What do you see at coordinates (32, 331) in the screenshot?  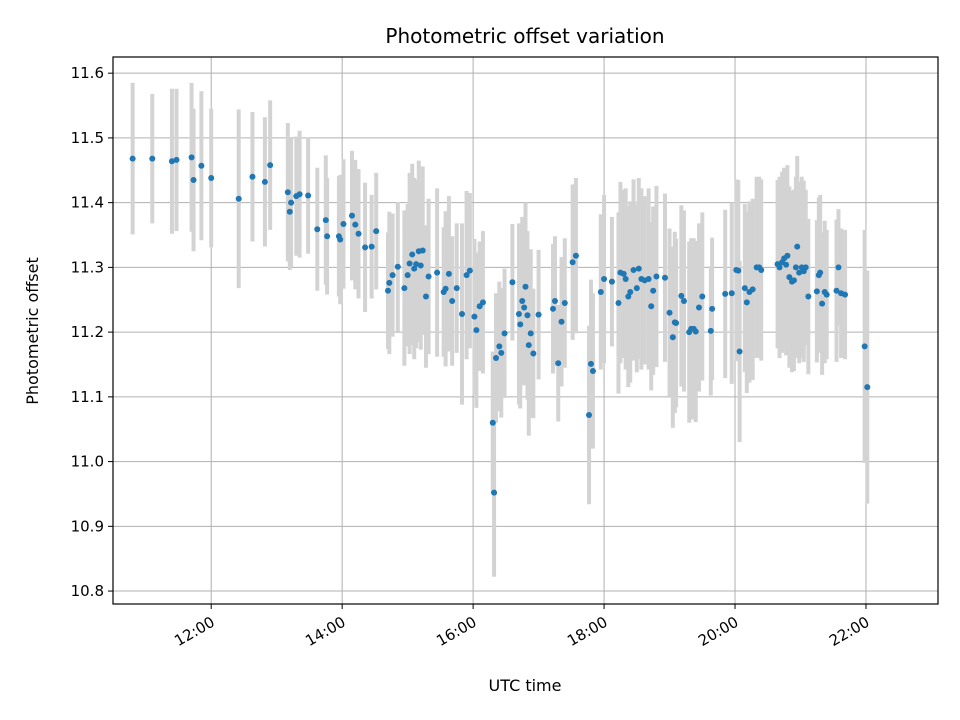 I see `y-axis-label: Photometric offset` at bounding box center [32, 331].